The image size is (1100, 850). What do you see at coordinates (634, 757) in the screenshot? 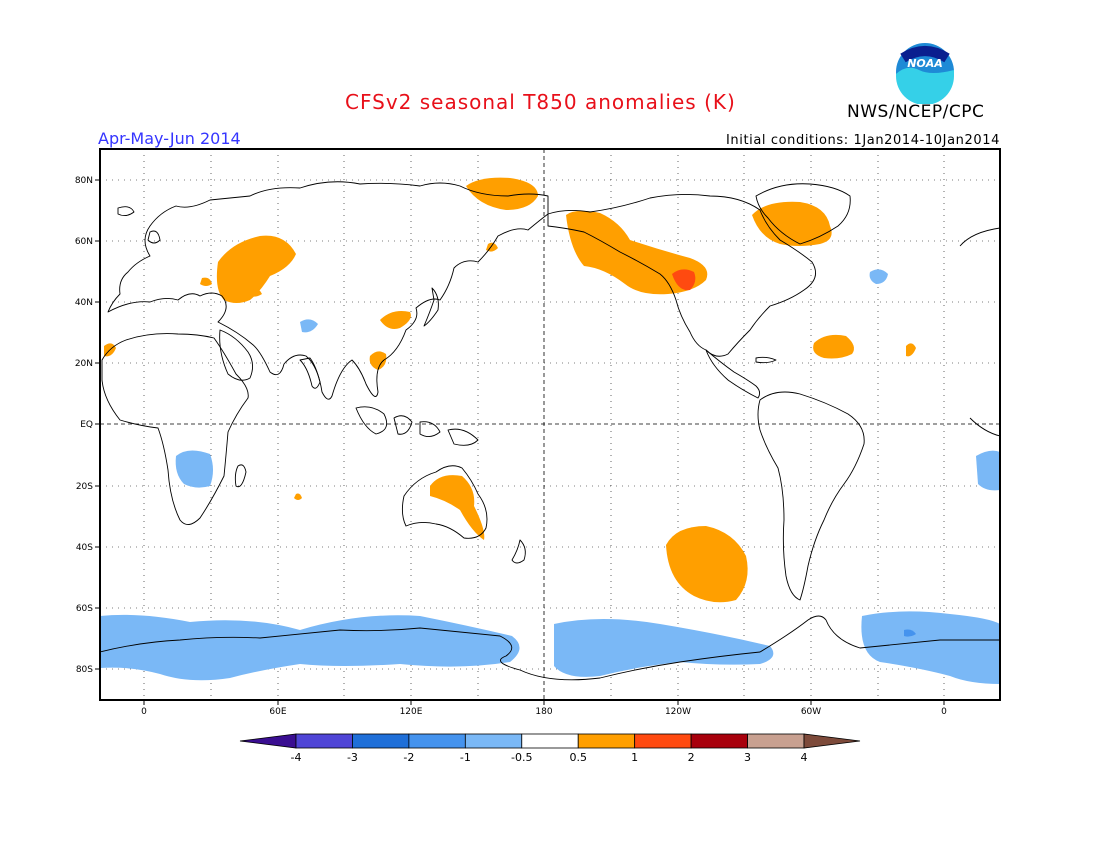
I see `colorbar-label: 1` at bounding box center [634, 757].